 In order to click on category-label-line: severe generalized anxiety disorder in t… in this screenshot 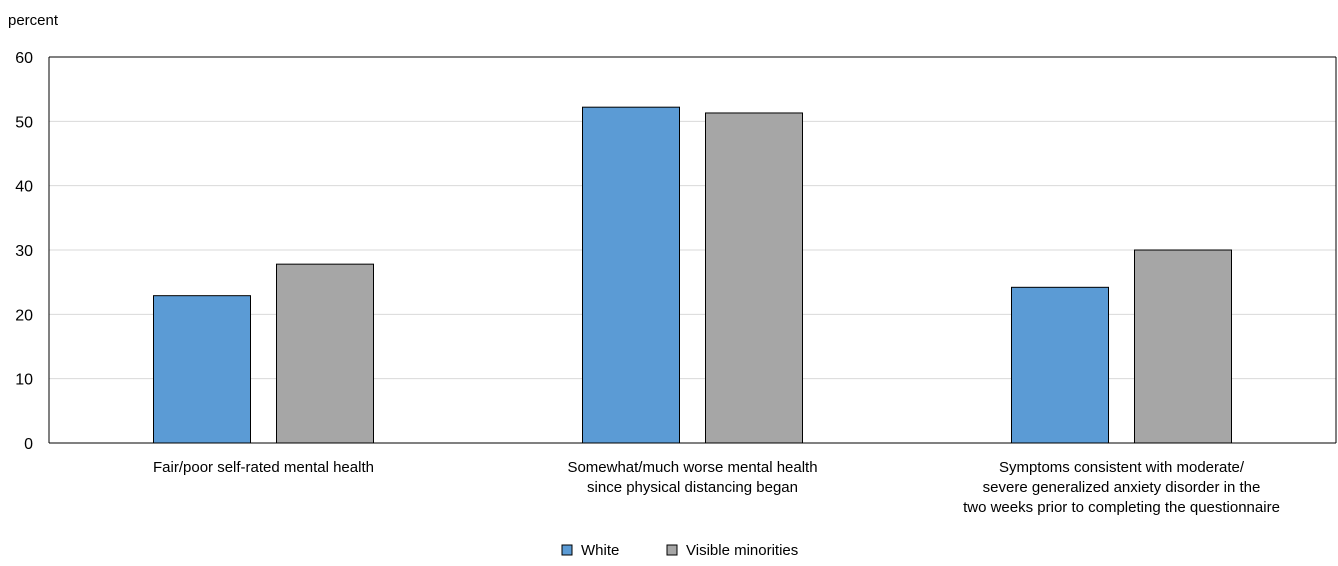, I will do `click(1122, 487)`.